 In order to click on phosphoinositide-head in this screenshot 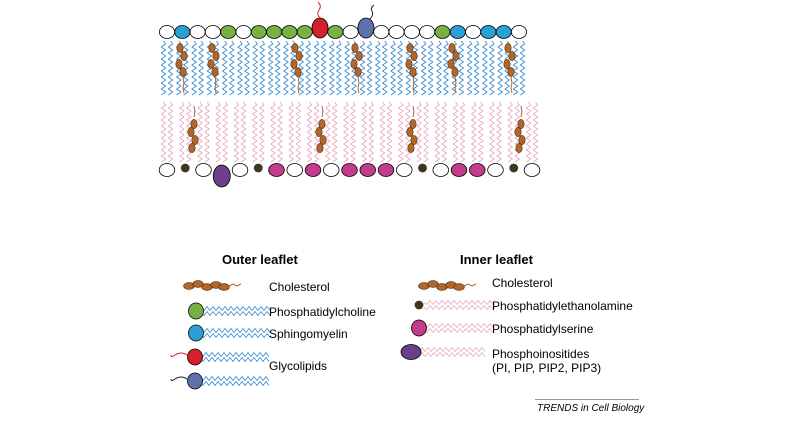, I will do `click(221, 176)`.